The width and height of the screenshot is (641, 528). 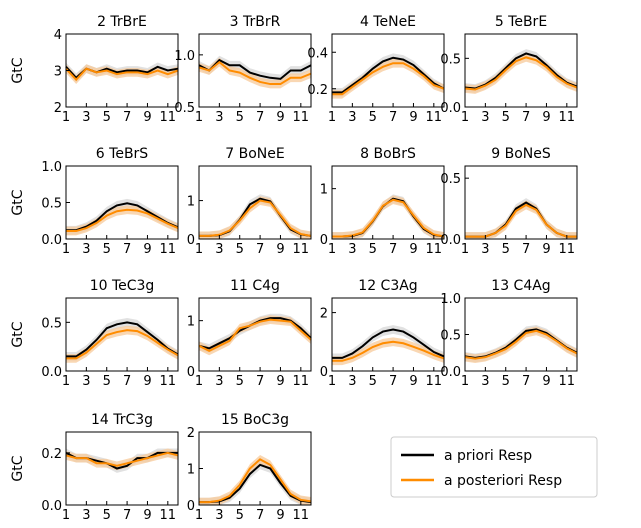 What do you see at coordinates (94, 467) in the screenshot?
I see `panel: 14 TrC3g 1 3 5 7 9 11 0.0 0.2 GtC` at bounding box center [94, 467].